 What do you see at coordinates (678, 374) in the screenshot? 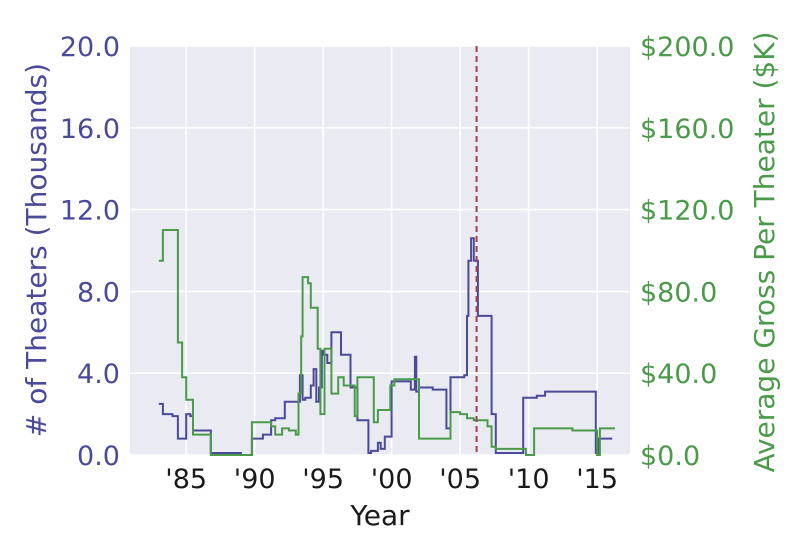
I see `right-tick-label: $40.0` at bounding box center [678, 374].